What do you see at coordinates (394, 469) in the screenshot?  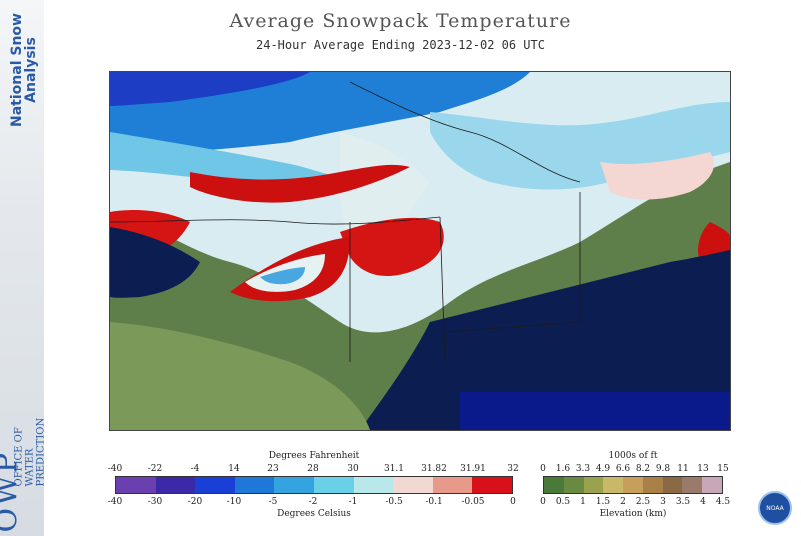 I see `fahrenheit-tick: 31.1` at bounding box center [394, 469].